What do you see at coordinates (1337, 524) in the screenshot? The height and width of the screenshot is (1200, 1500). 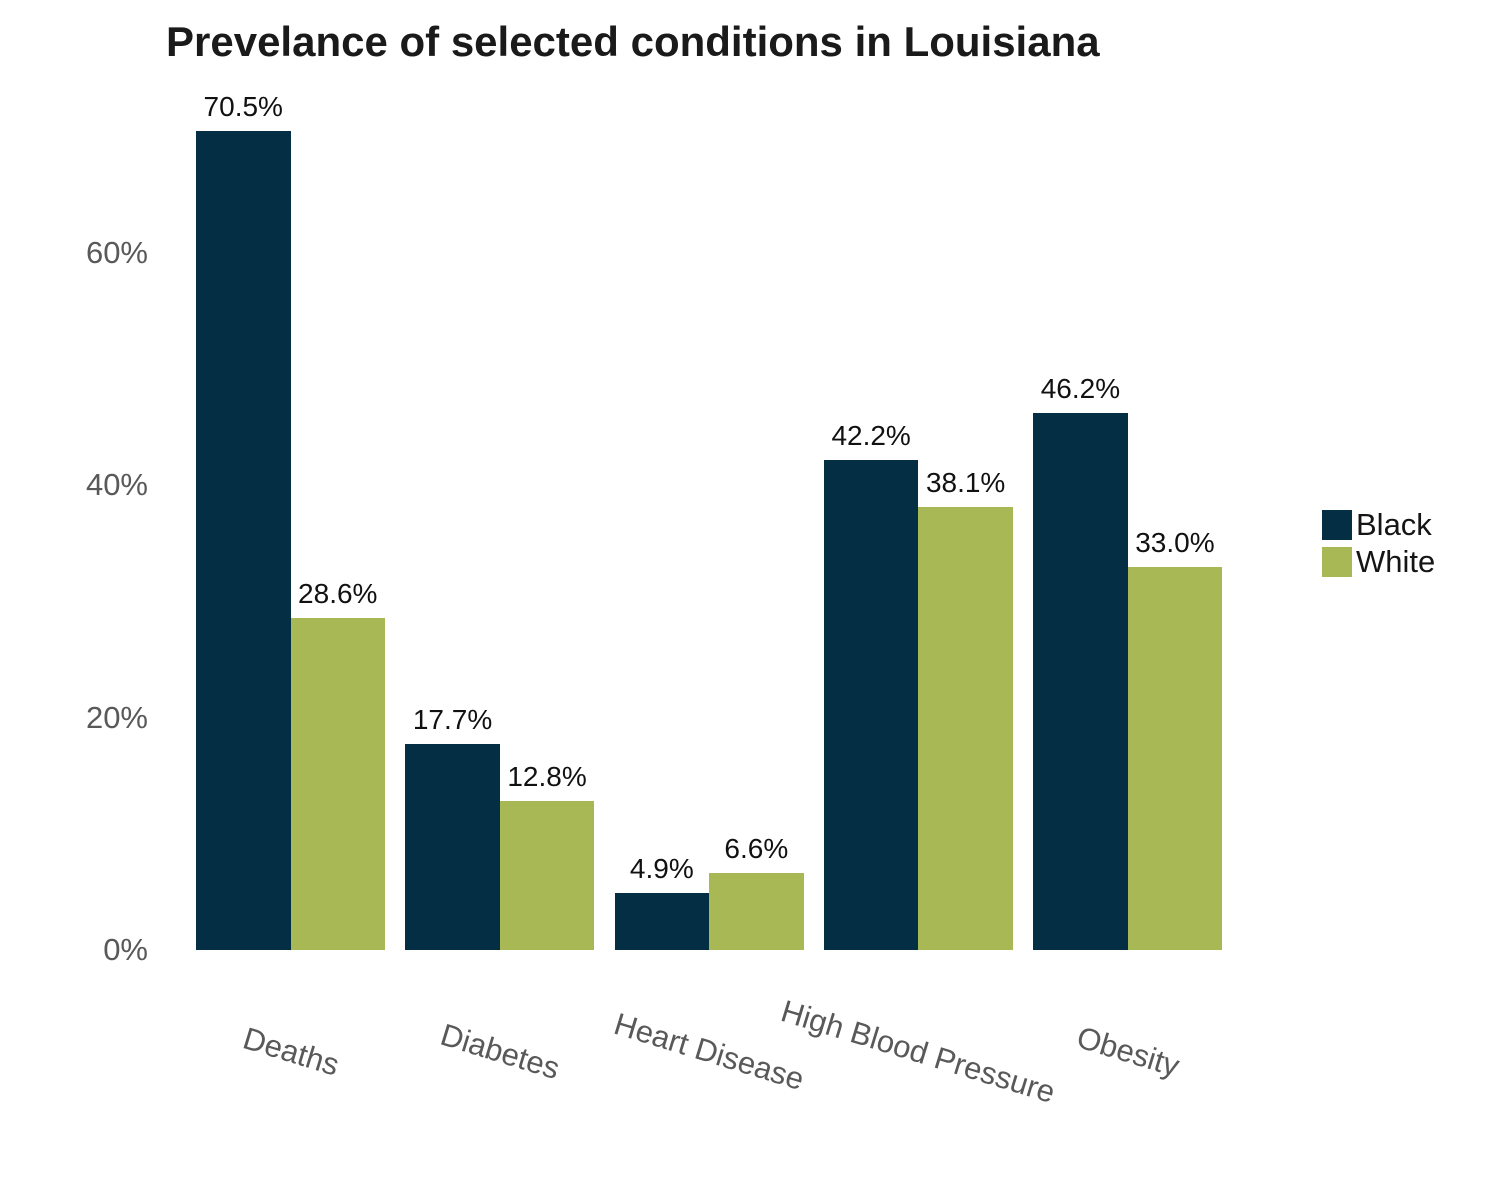 I see `legend-swatch-black` at bounding box center [1337, 524].